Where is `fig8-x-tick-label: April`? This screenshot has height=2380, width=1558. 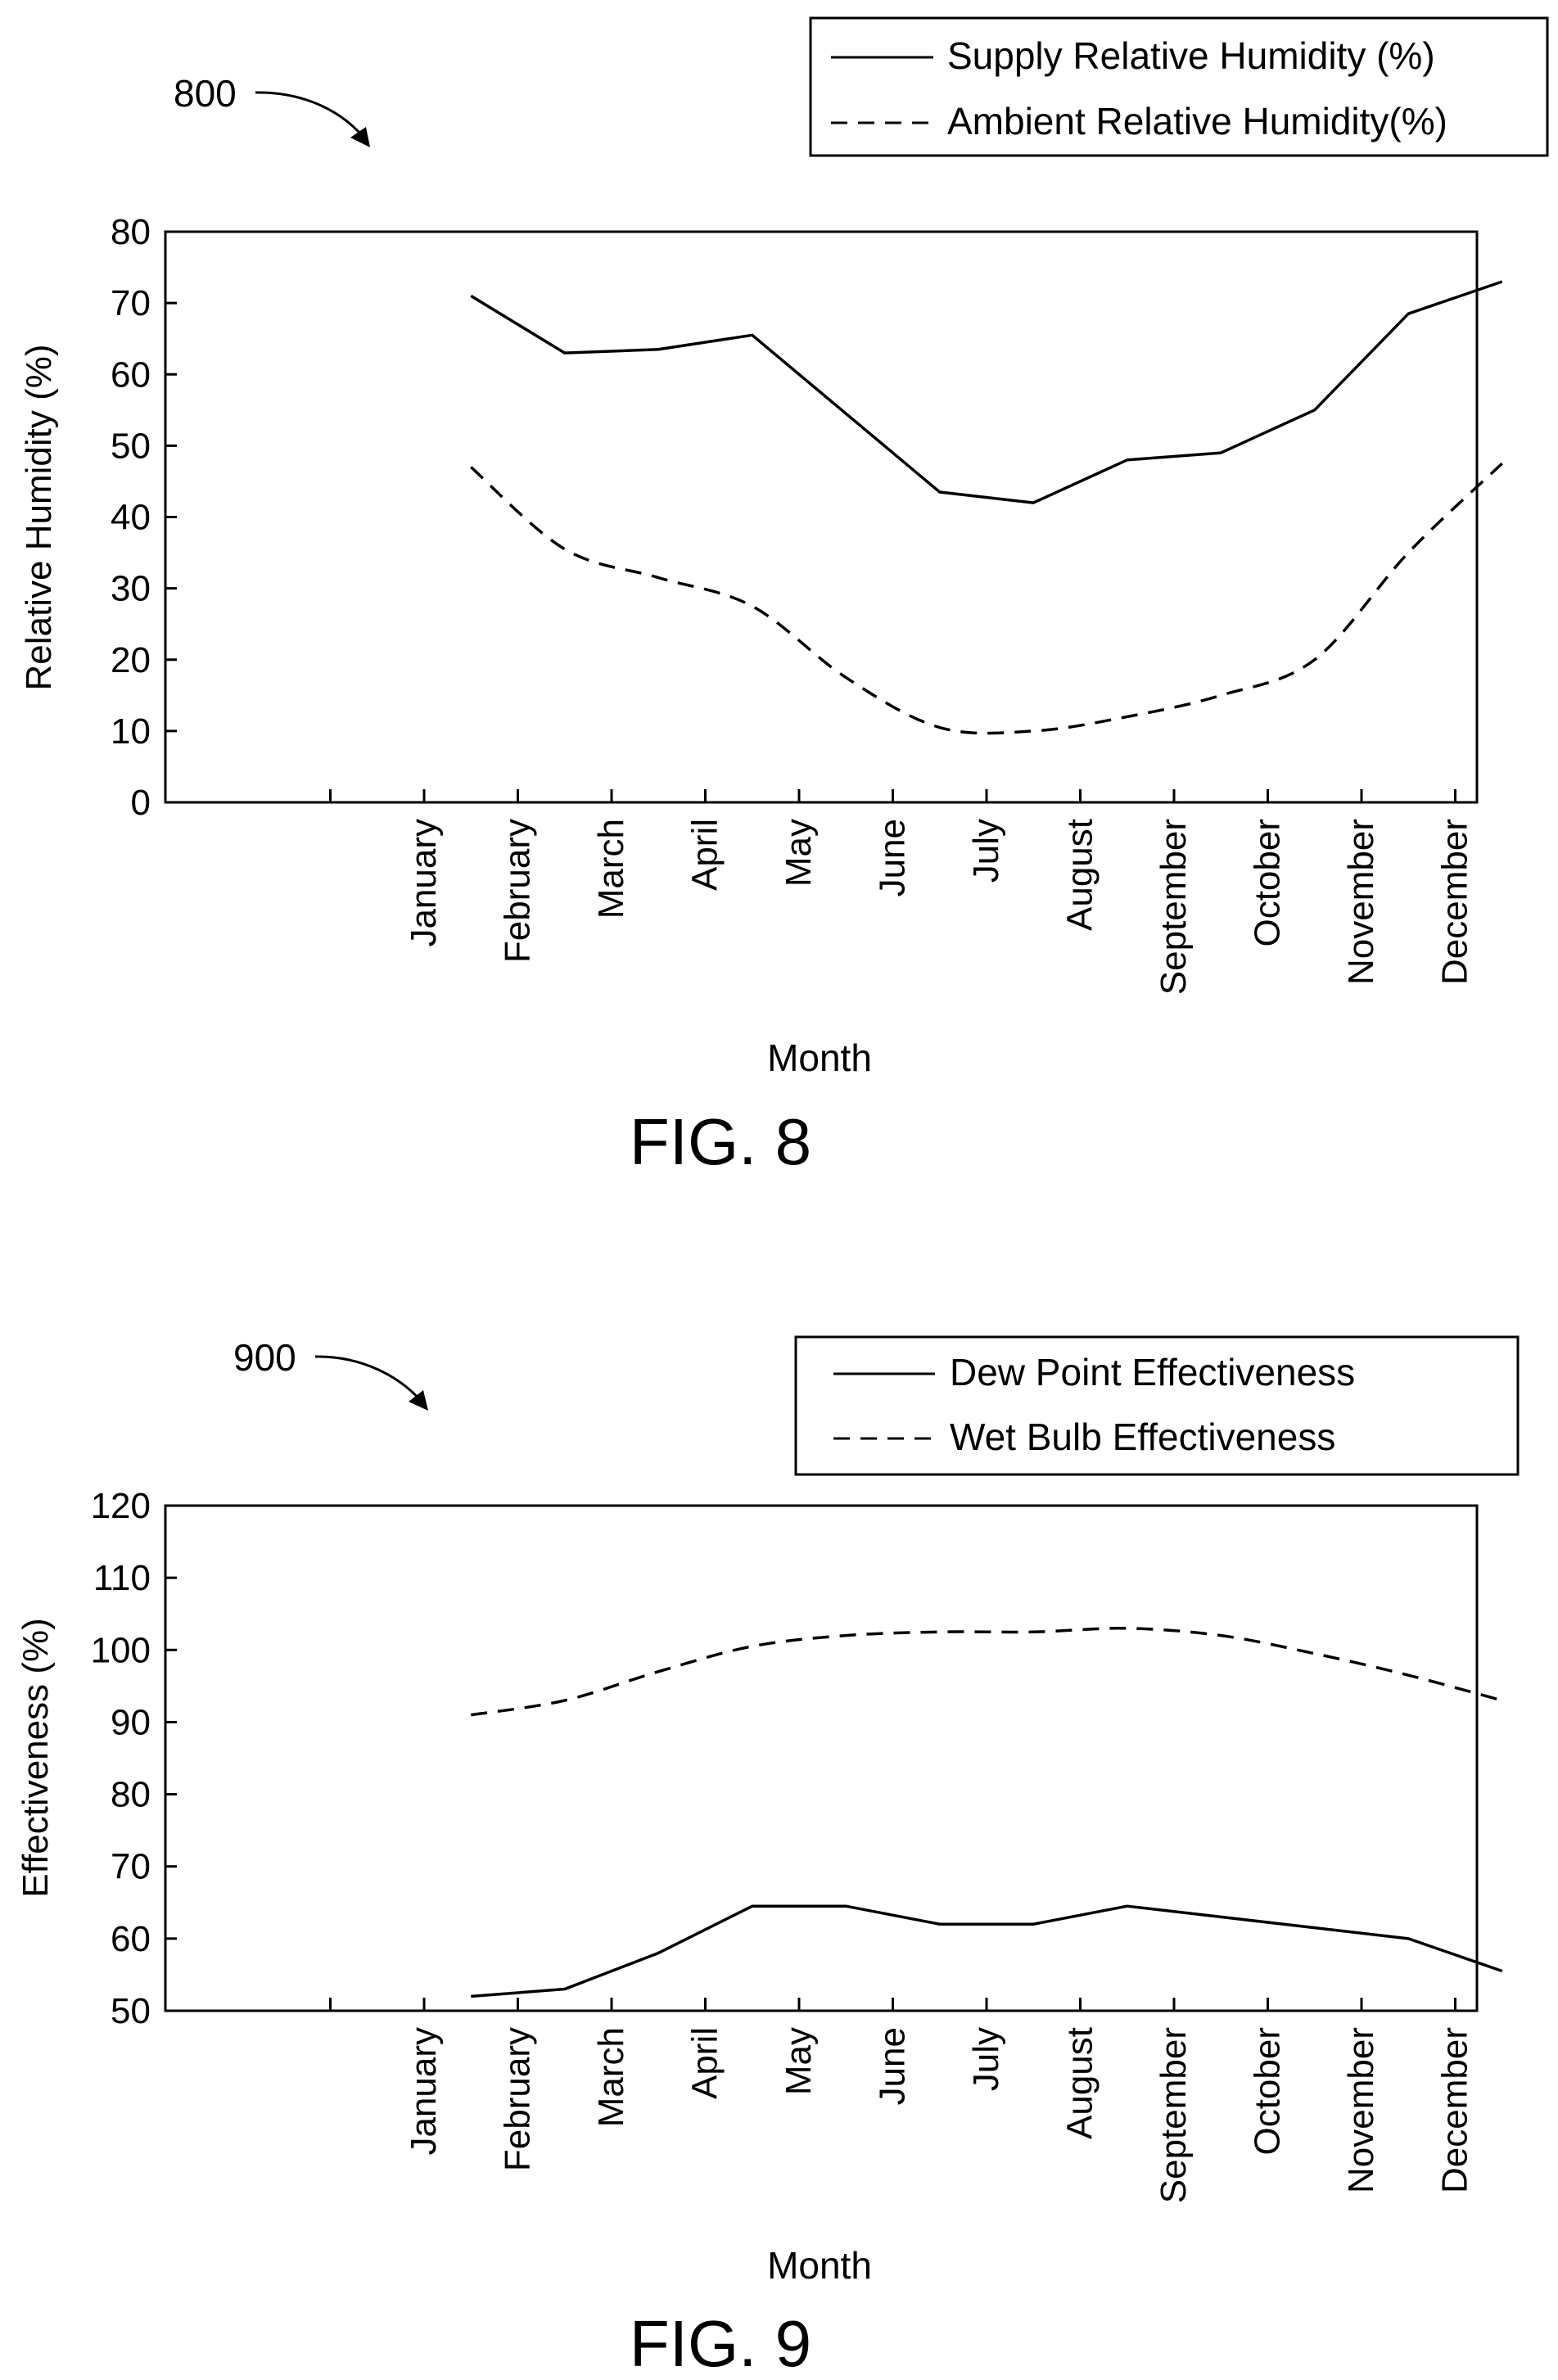 fig8-x-tick-label: April is located at coordinates (705, 855).